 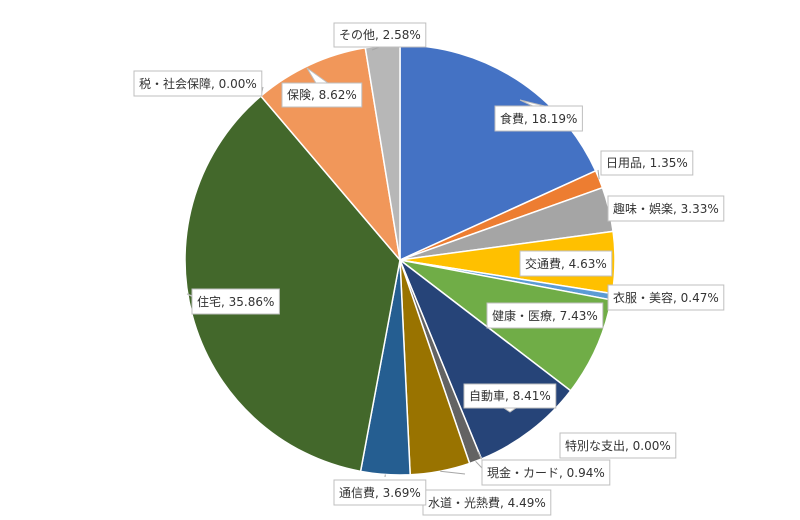 I want to click on data-label-text-3: 交通費, 4.63%, so click(x=566, y=263).